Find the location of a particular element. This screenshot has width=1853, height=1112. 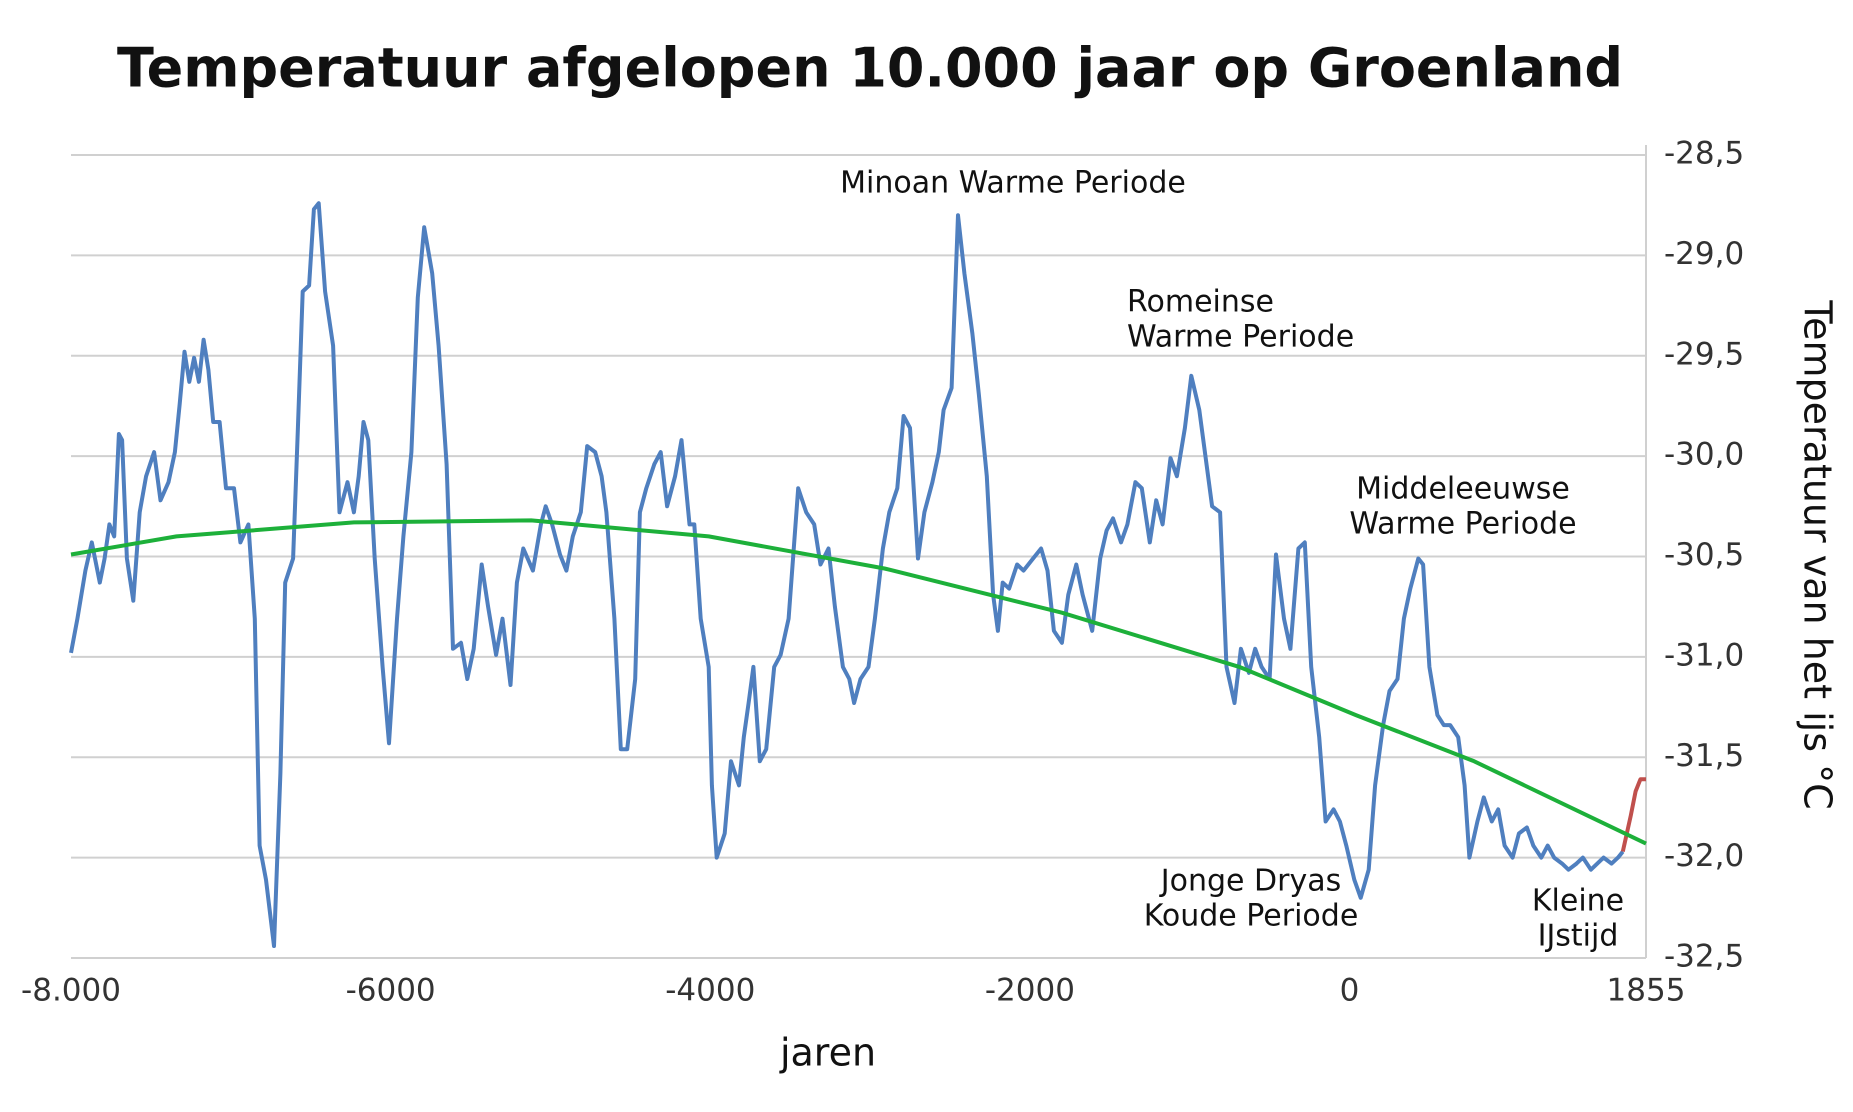

y-tick-label: -32,0 is located at coordinates (1704, 856).